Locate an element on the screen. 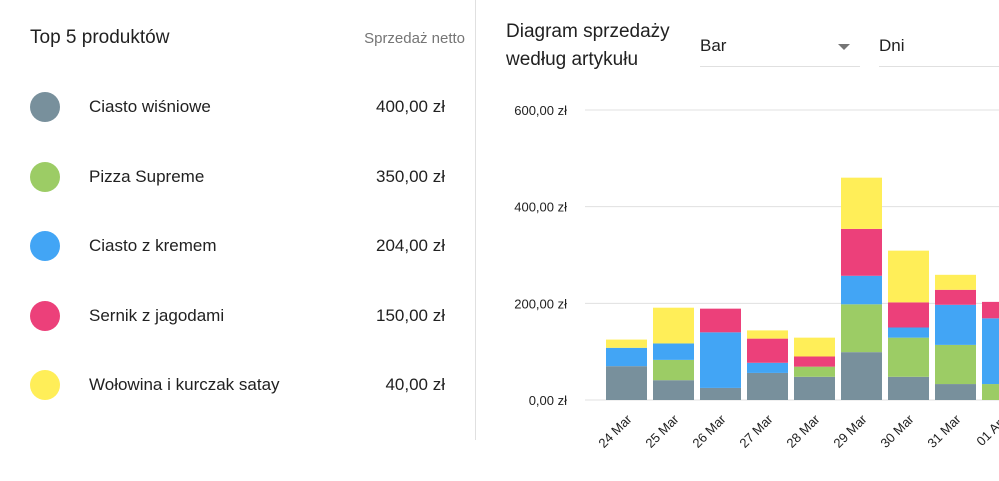  chart-type-value: Bar is located at coordinates (713, 45).